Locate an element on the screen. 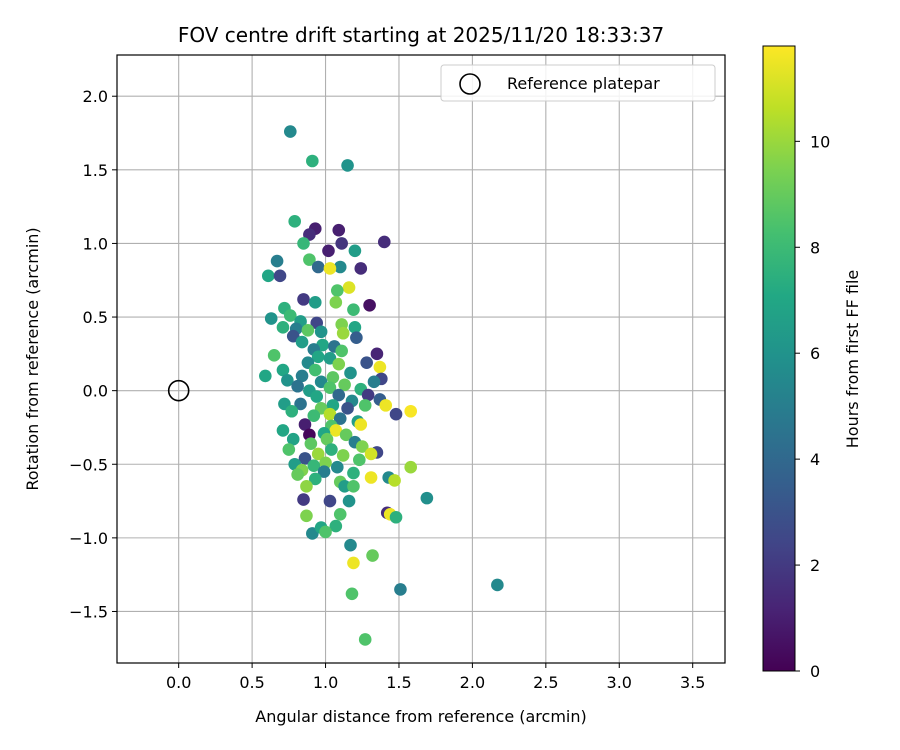 This screenshot has width=900, height=750. y-tick-label: −0.5 is located at coordinates (88, 464).